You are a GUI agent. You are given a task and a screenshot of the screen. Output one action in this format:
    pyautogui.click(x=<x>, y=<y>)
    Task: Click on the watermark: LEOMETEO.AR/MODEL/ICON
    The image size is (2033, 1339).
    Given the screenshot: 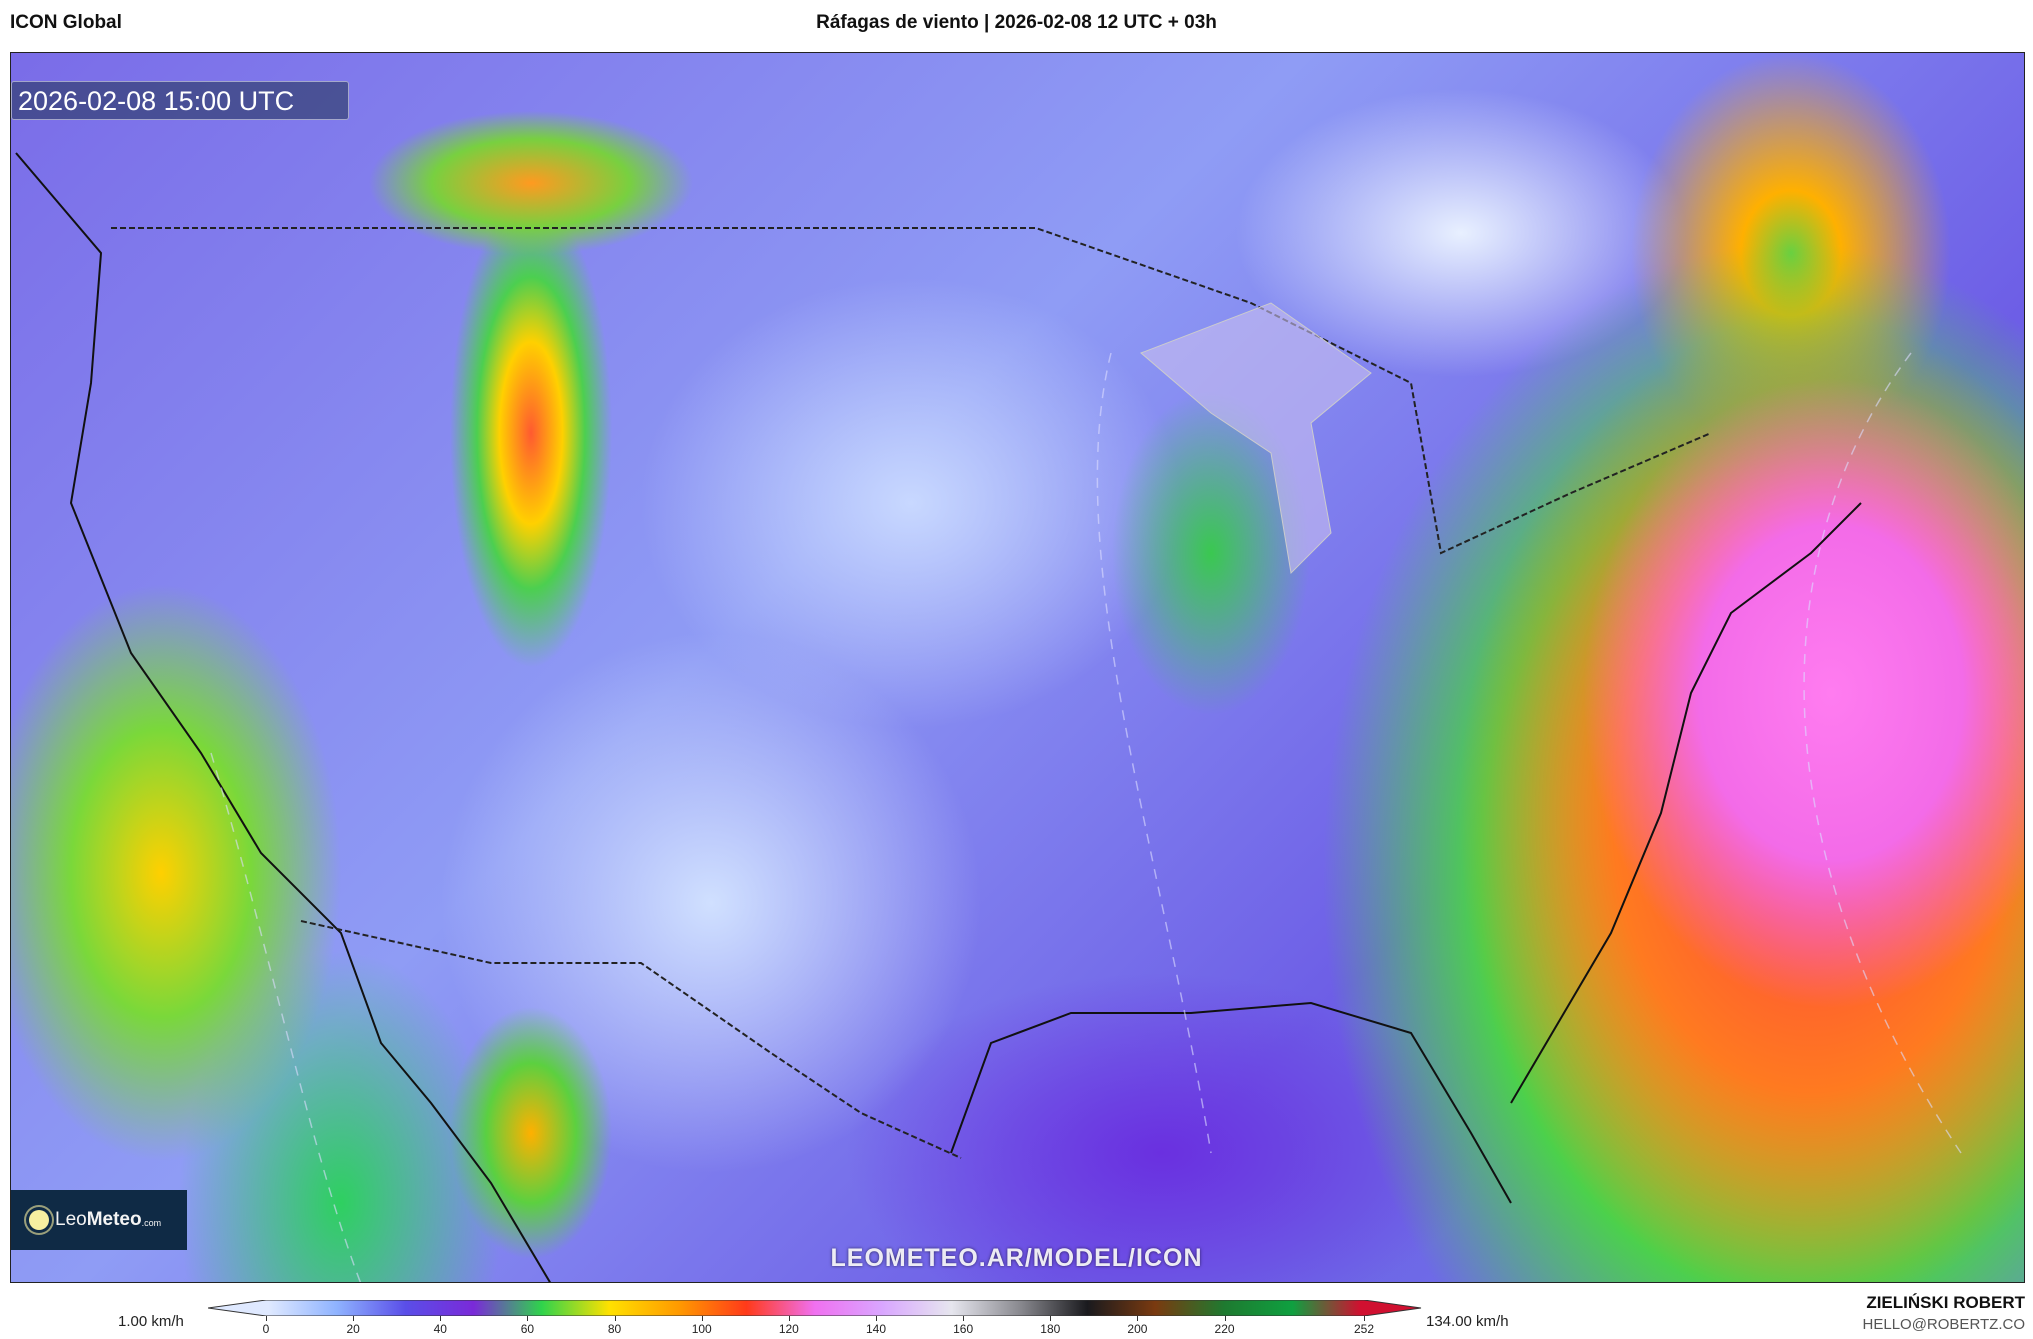 What is the action you would take?
    pyautogui.click(x=1016, y=1258)
    